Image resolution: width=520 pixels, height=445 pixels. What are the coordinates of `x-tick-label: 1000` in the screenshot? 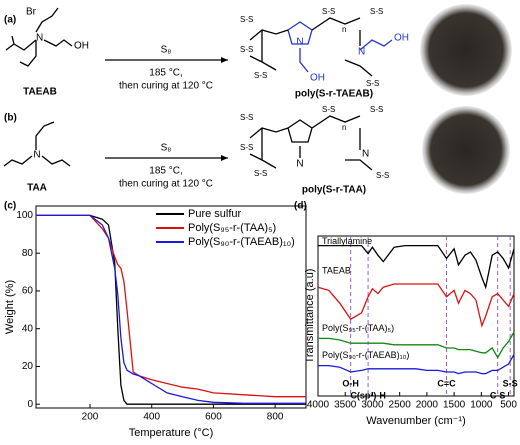 It's located at (481, 405).